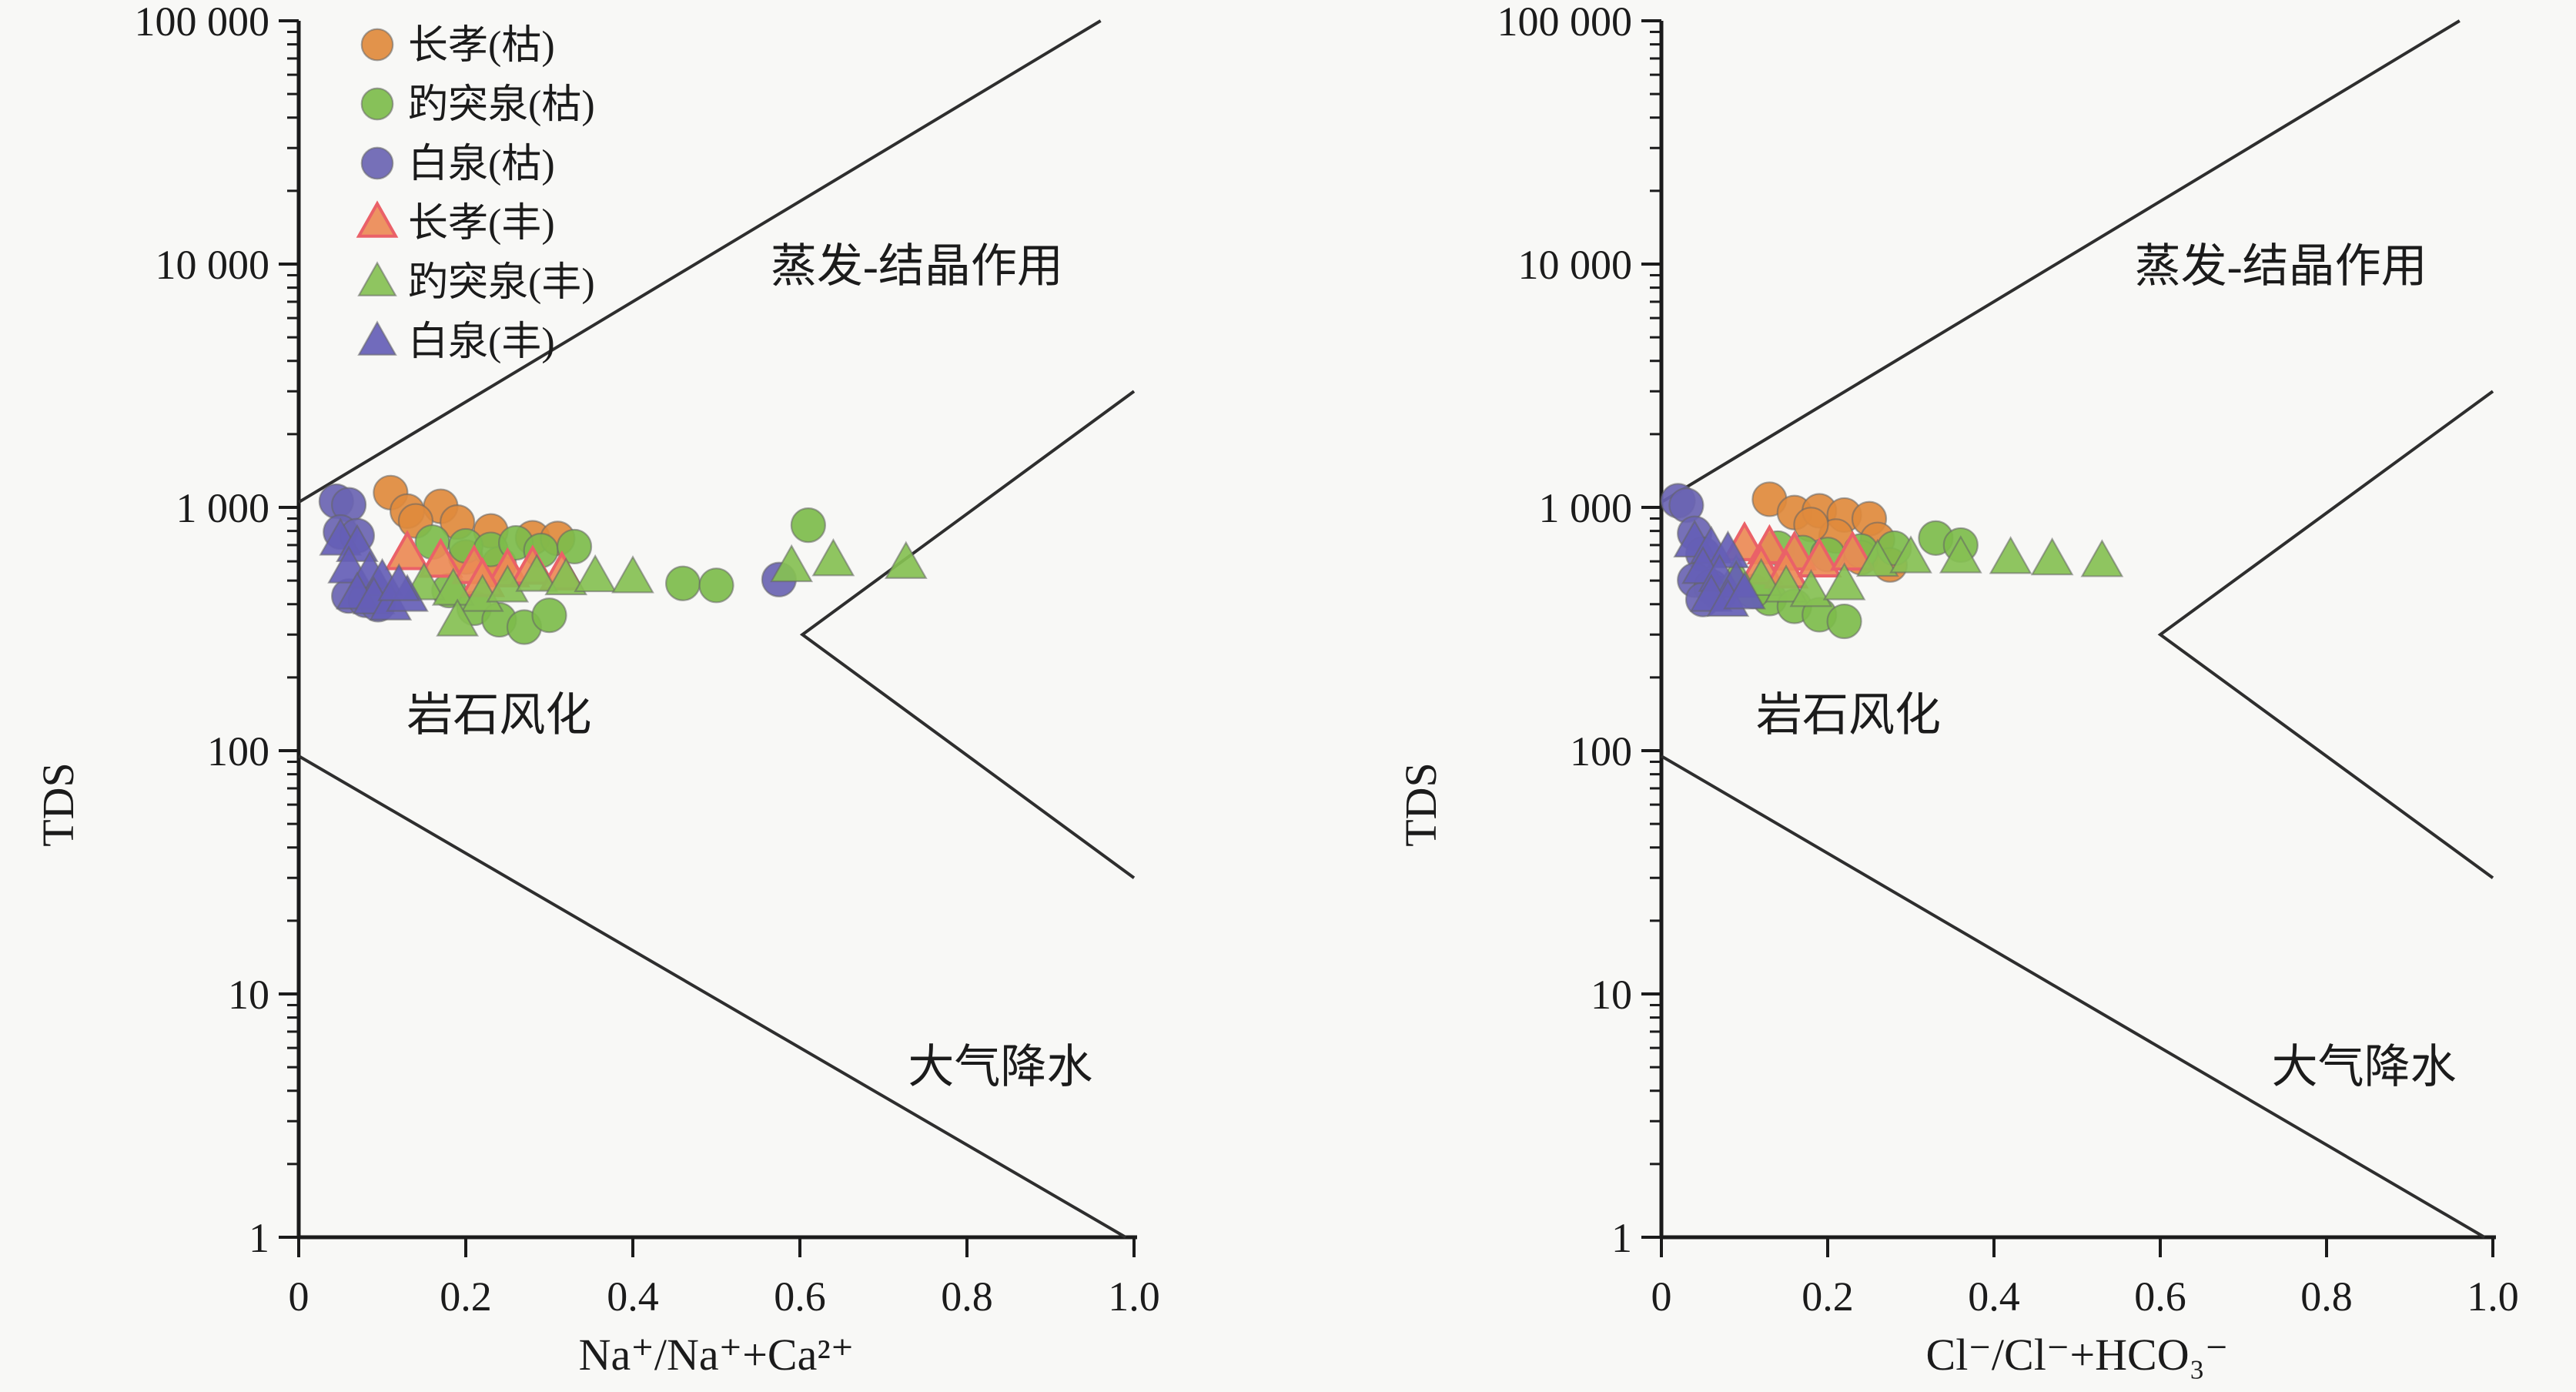 The image size is (2576, 1392). I want to click on x-axis-title: Na⁺/Na⁺+Ca²⁺, so click(717, 1355).